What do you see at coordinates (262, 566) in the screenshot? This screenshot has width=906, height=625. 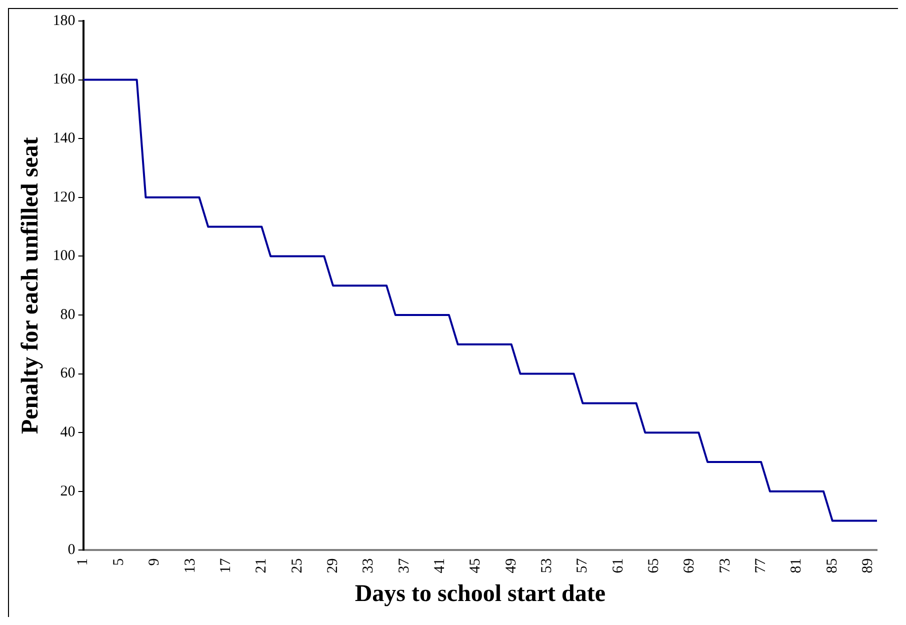 I see `x-tick-label: 21` at bounding box center [262, 566].